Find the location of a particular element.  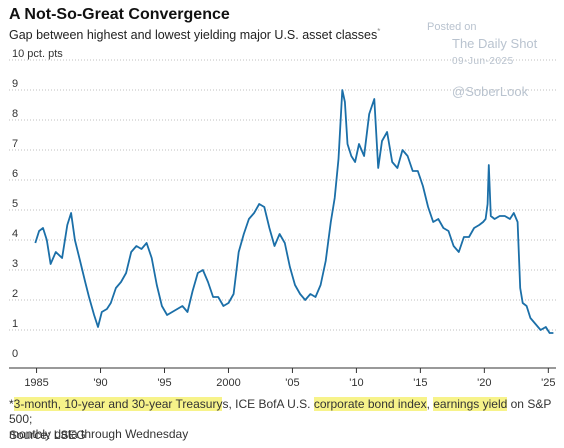

x-tick-label-2005: '05 is located at coordinates (292, 383).